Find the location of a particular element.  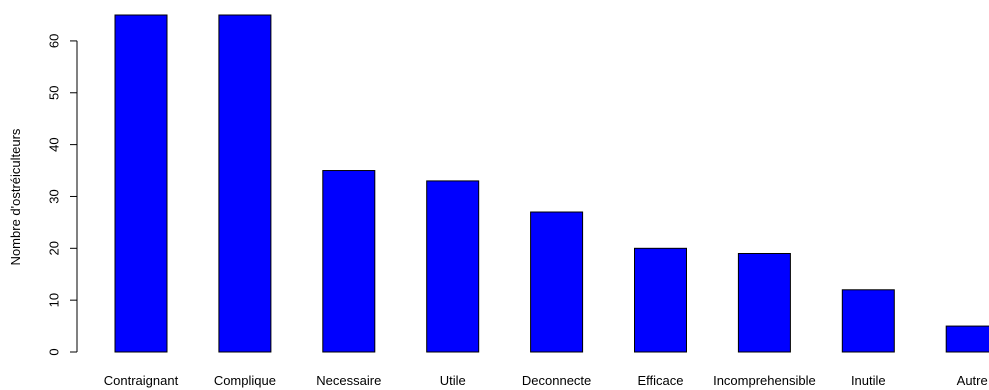

y-axis: 0 10 20 30 40 50 60 is located at coordinates (62, 195).